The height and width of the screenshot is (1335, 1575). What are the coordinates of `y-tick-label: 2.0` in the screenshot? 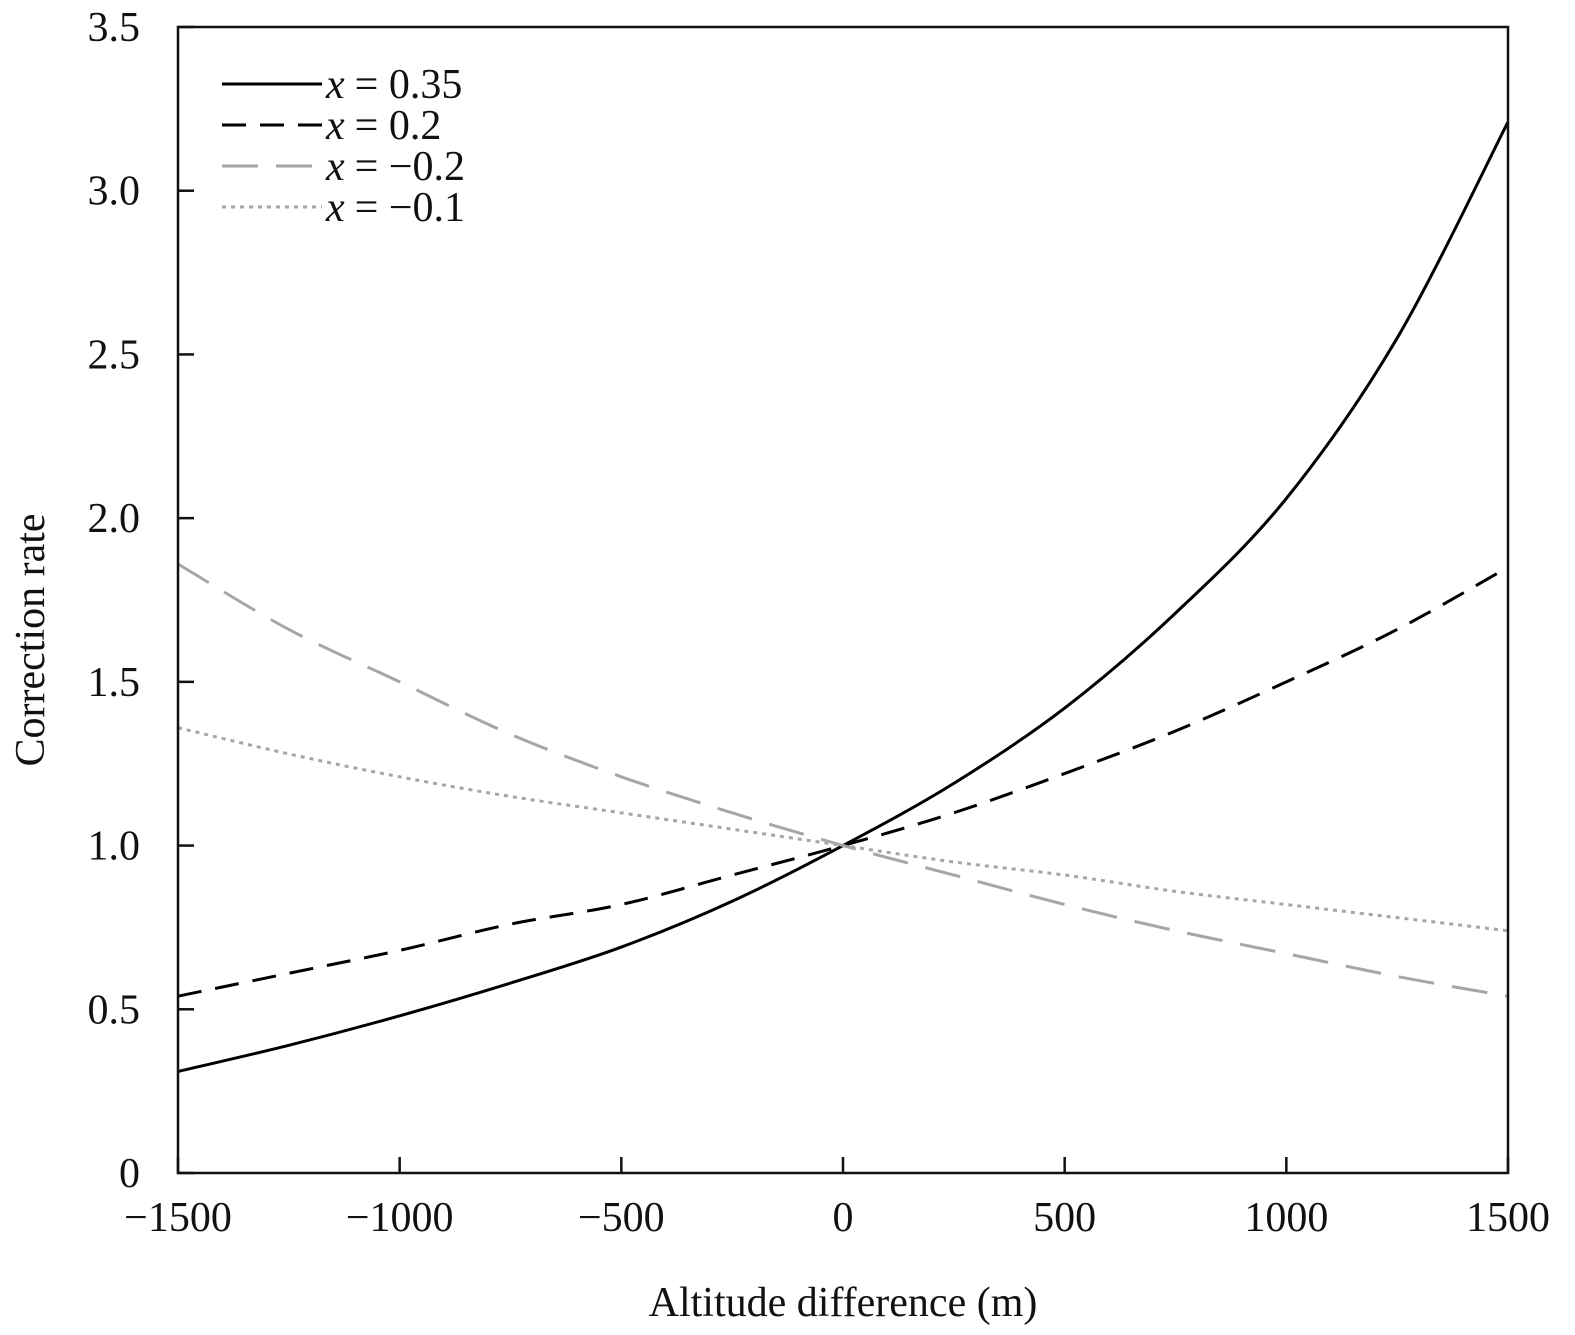 It's located at (114, 519).